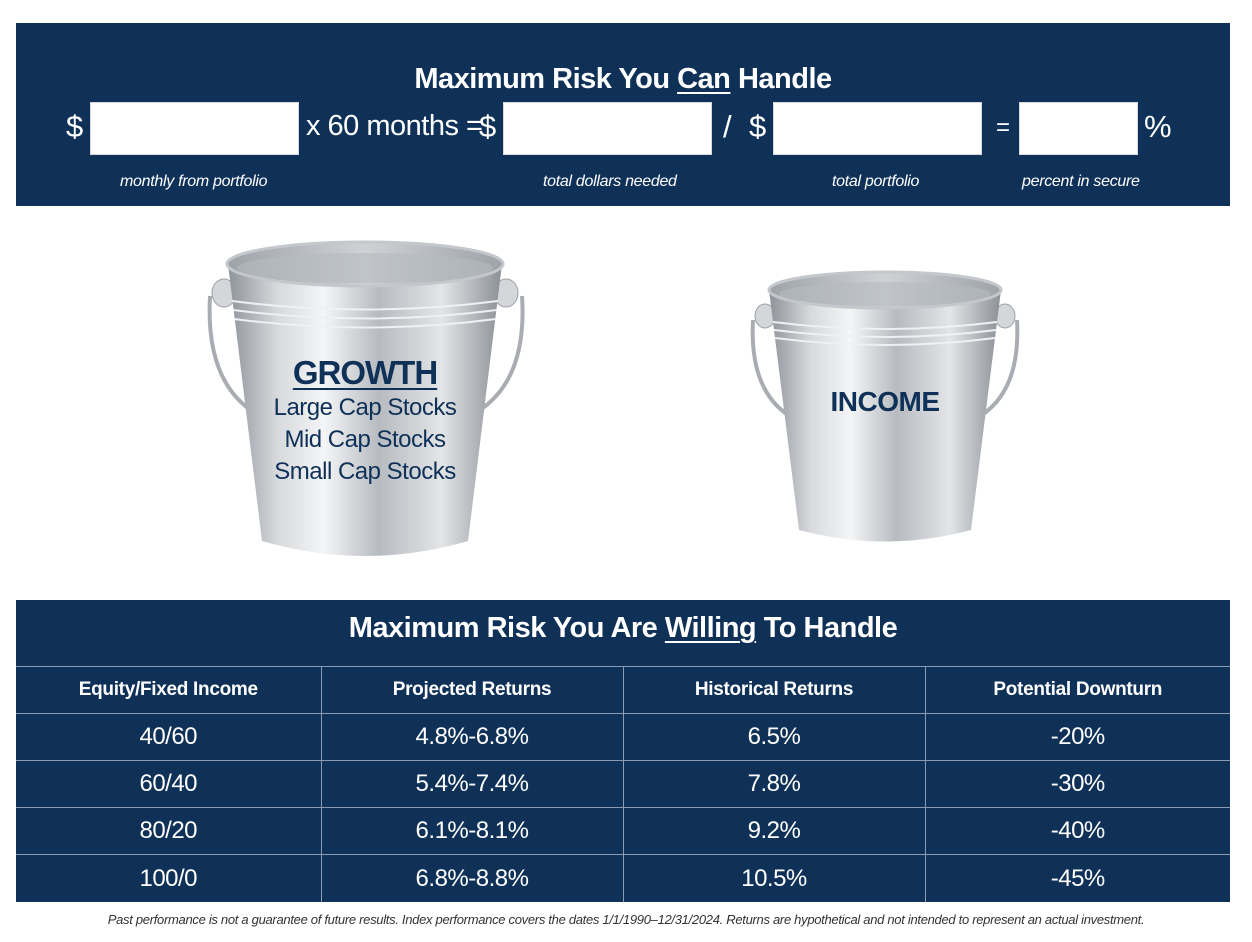 This screenshot has height=942, width=1252. What do you see at coordinates (194, 181) in the screenshot?
I see `monthly-caption: monthly from portfolio` at bounding box center [194, 181].